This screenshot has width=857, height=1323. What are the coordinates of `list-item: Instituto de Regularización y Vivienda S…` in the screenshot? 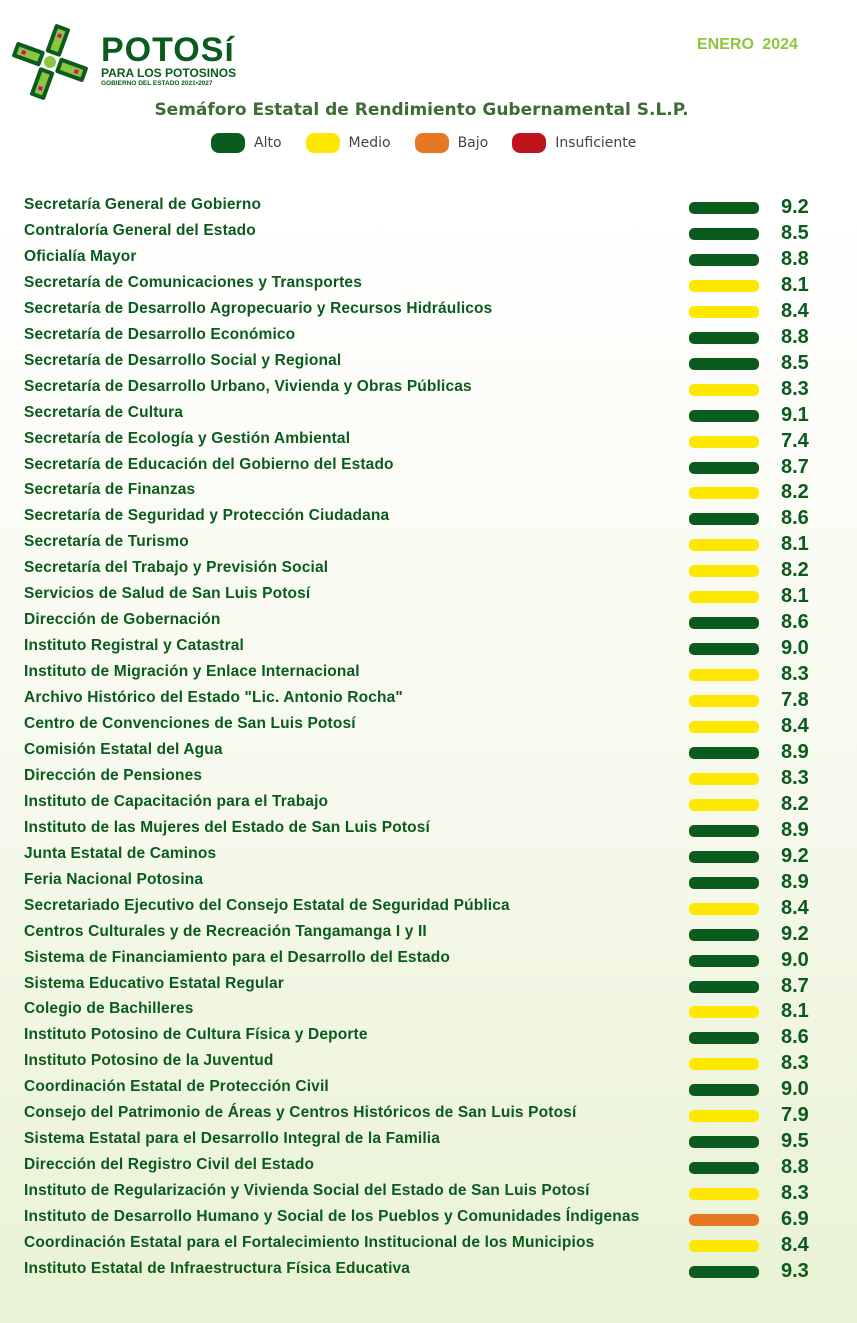 It's located at (428, 1195).